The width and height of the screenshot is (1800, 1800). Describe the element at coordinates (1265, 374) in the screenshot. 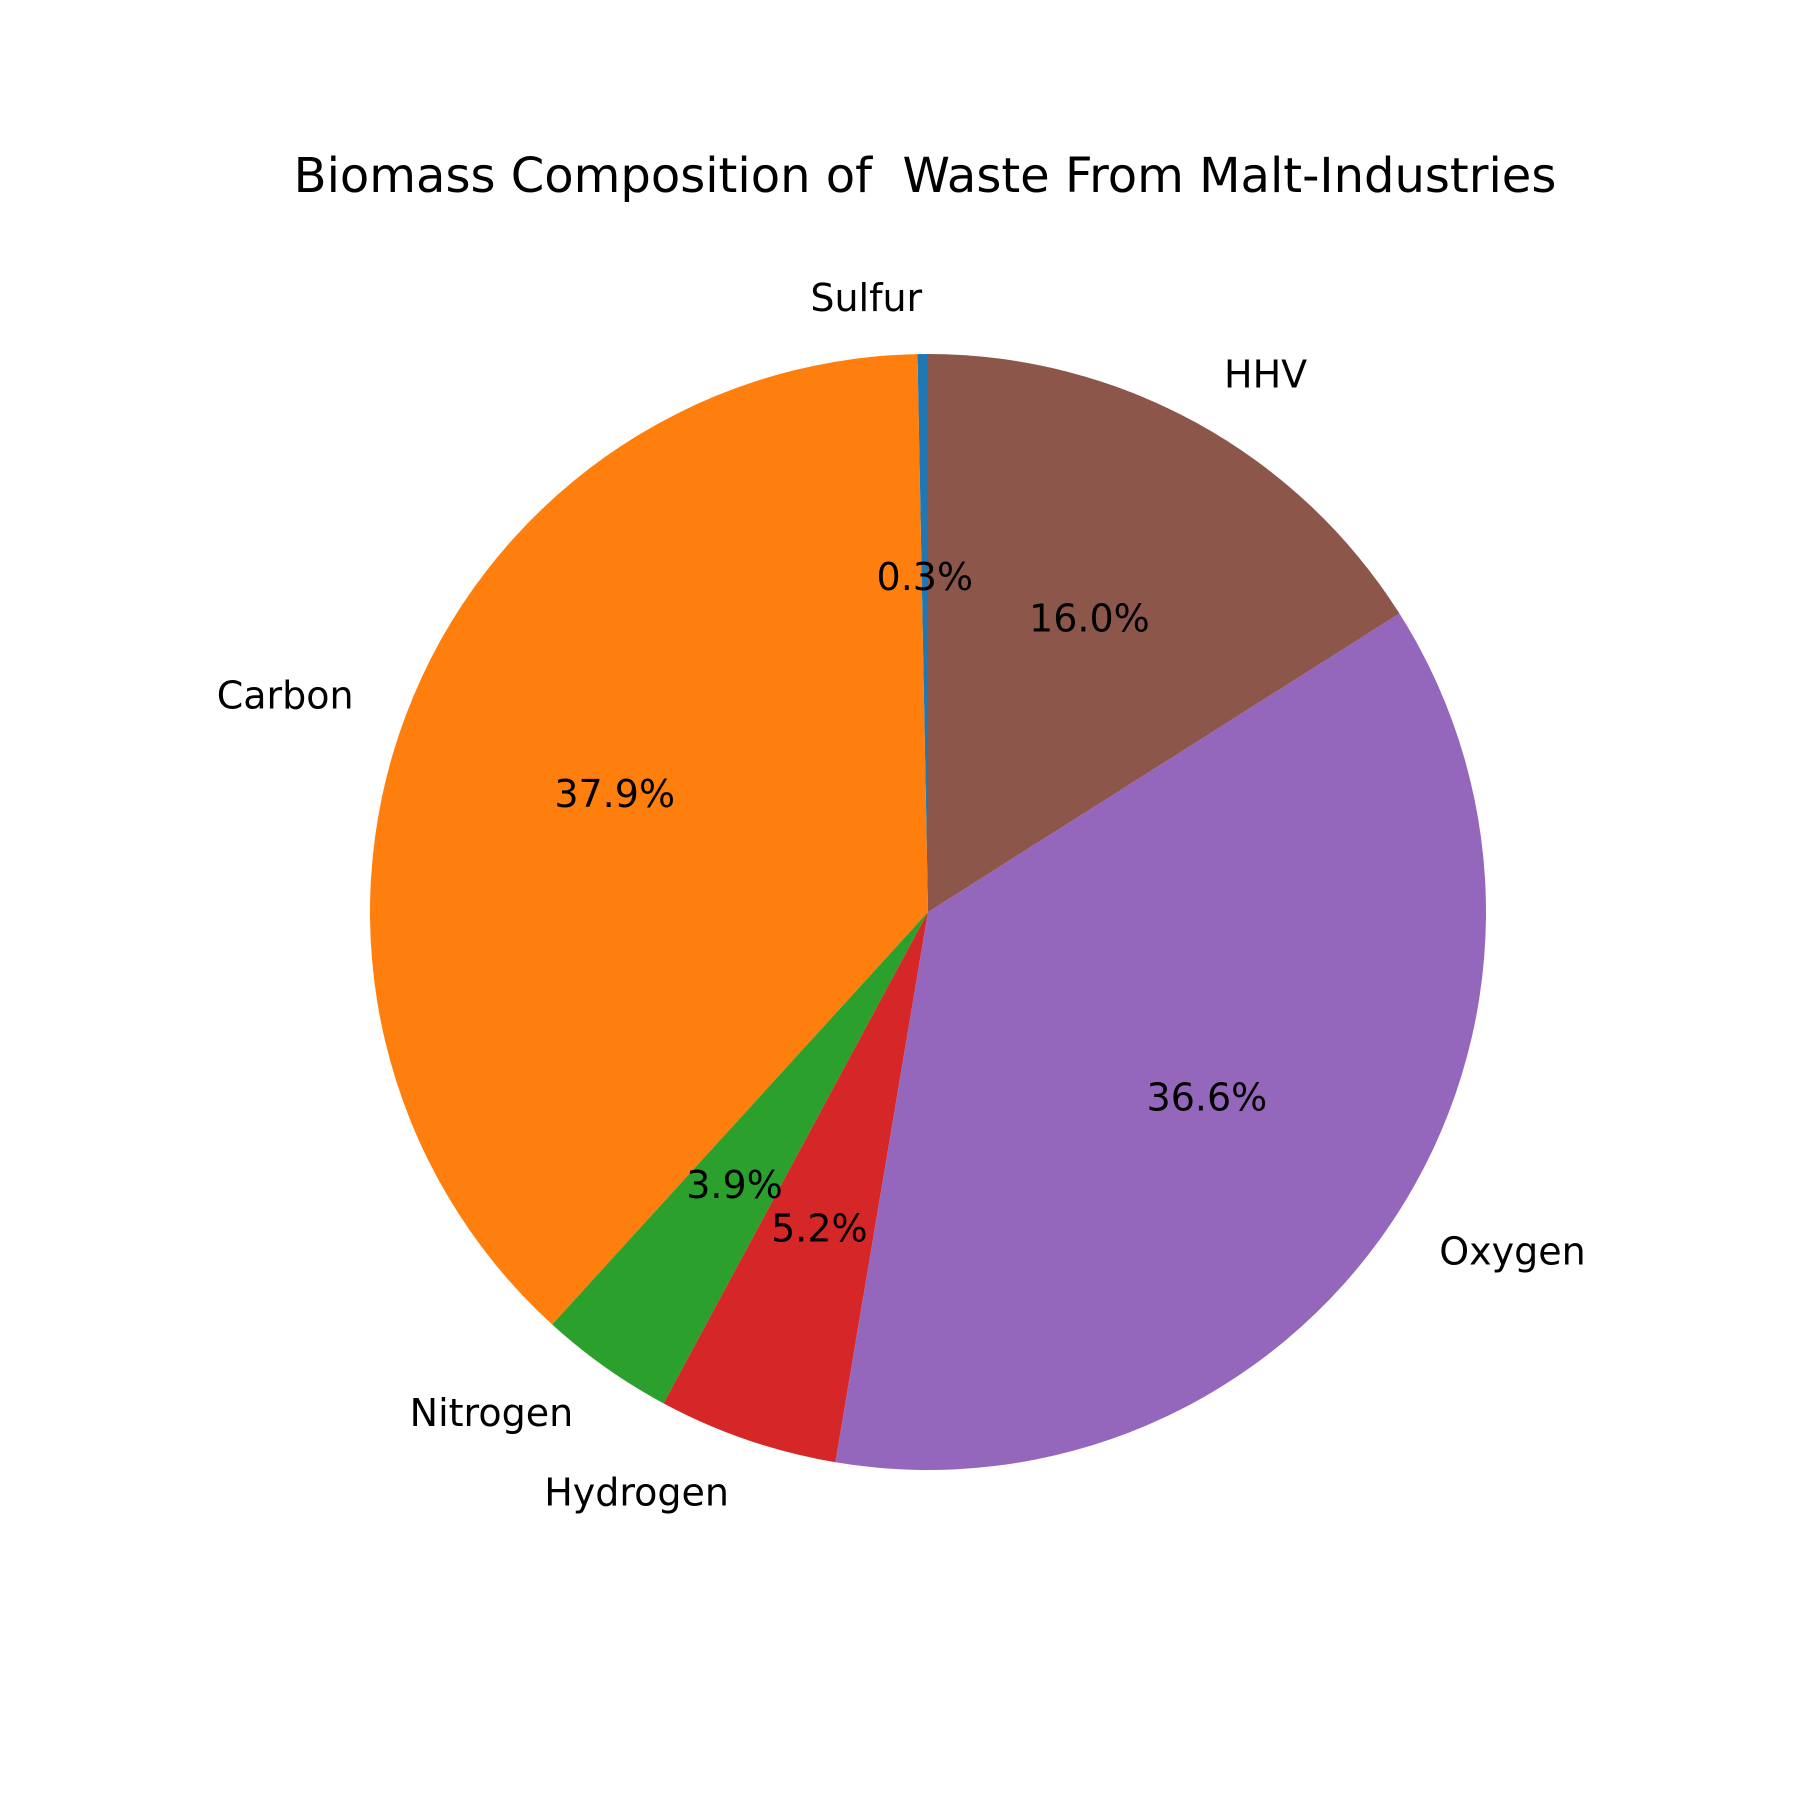

I see `pie-label-hhv: HHV` at that location.